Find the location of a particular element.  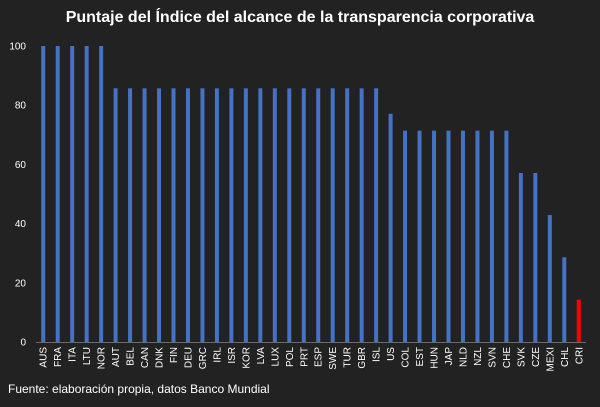

bar-grc is located at coordinates (202, 215).